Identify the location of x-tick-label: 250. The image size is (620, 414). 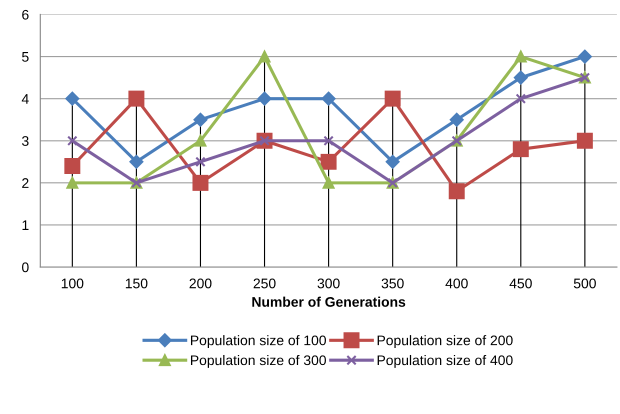
(265, 283).